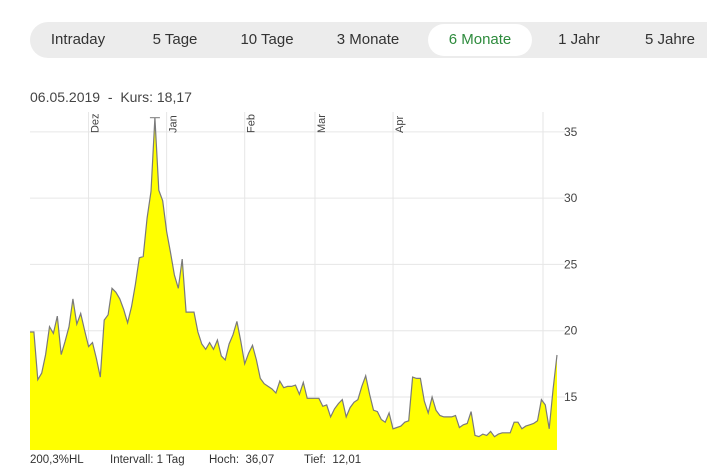 The width and height of the screenshot is (707, 472). What do you see at coordinates (170, 460) in the screenshot?
I see `interval-value: 1 Tag` at bounding box center [170, 460].